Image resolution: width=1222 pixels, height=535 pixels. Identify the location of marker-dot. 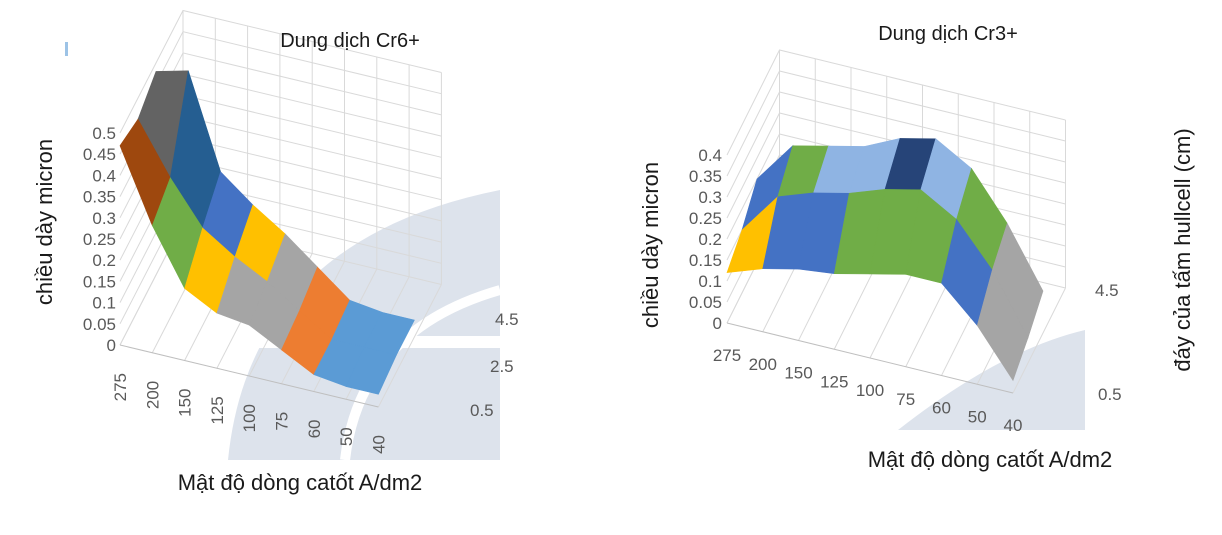
(66, 49).